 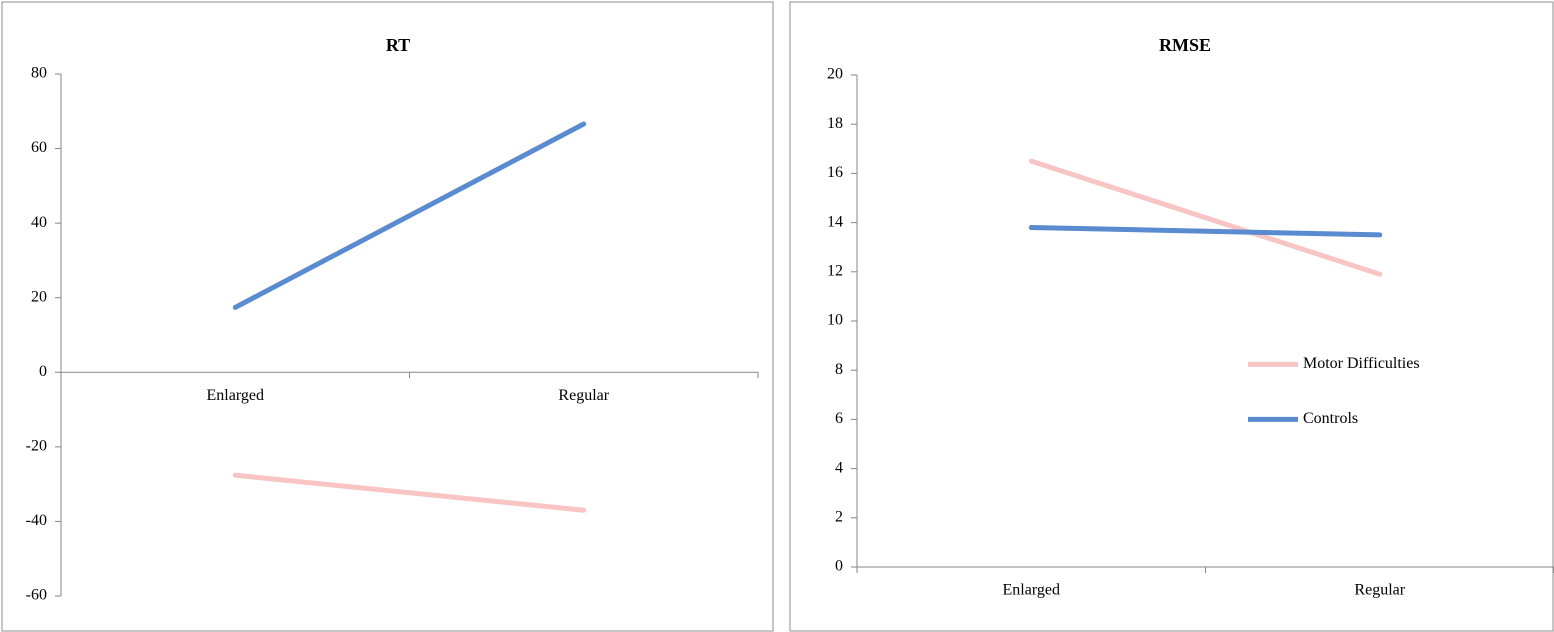 What do you see at coordinates (1330, 418) in the screenshot?
I see `legend-label: Controls` at bounding box center [1330, 418].